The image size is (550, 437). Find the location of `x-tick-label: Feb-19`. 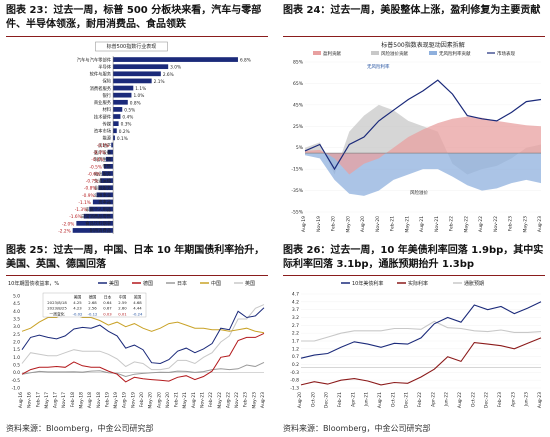

x-tick-label: Feb-19 is located at coordinates (107, 399).